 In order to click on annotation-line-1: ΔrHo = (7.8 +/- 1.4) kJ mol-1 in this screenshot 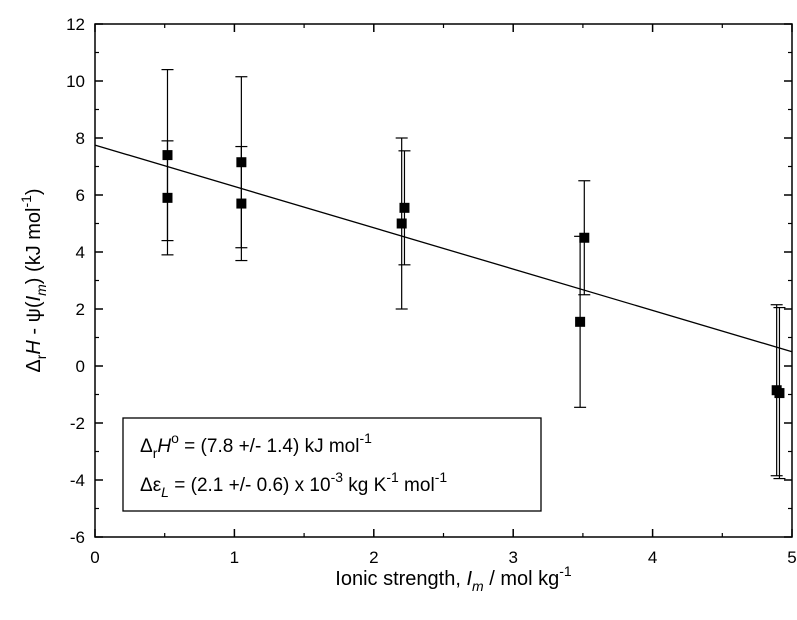, I will do `click(256, 445)`.